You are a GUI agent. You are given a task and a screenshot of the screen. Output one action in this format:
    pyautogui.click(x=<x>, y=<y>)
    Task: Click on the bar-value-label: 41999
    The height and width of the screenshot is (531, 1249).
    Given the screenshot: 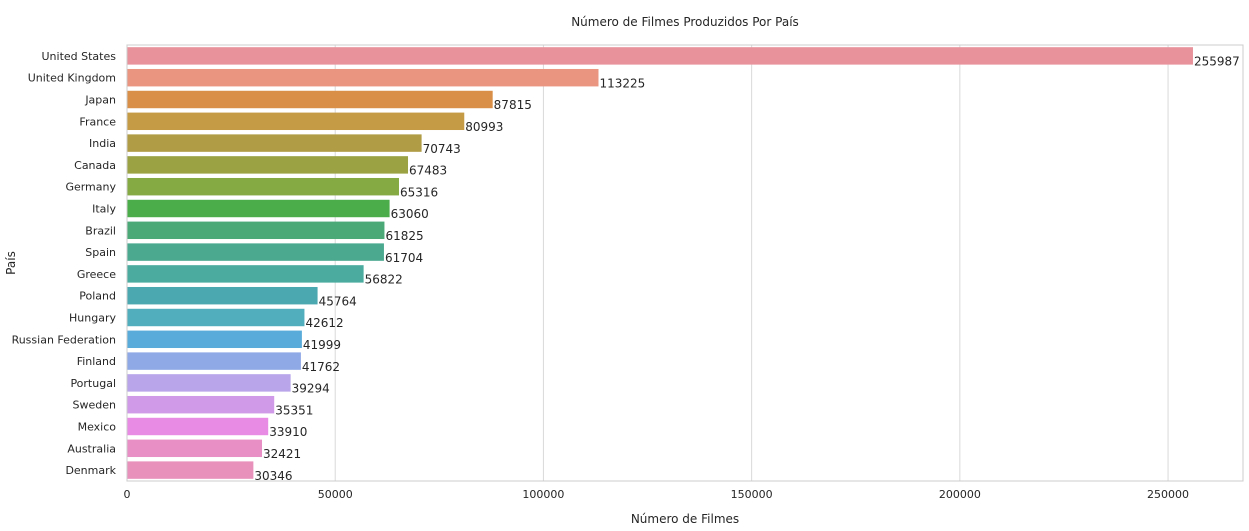 What is the action you would take?
    pyautogui.click(x=322, y=345)
    